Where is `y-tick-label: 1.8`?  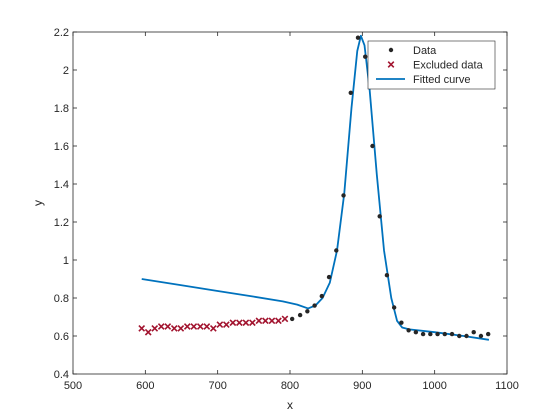 y-tick-label: 1.8 is located at coordinates (61, 109).